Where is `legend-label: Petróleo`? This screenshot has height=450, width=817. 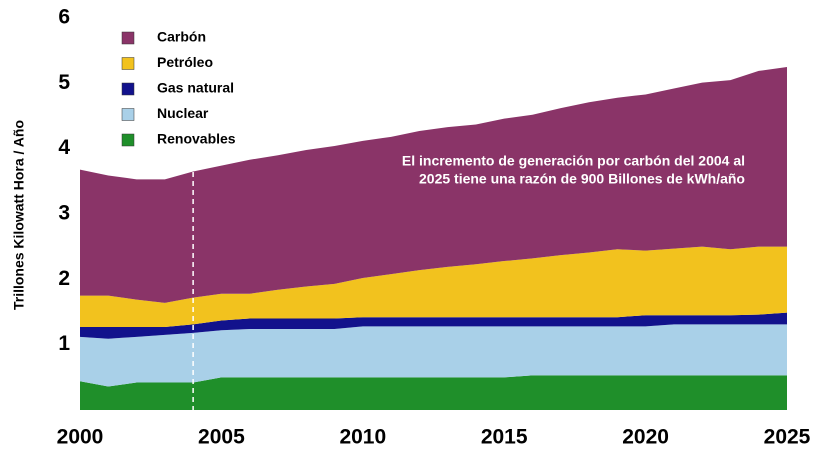
legend-label: Petróleo is located at coordinates (185, 62).